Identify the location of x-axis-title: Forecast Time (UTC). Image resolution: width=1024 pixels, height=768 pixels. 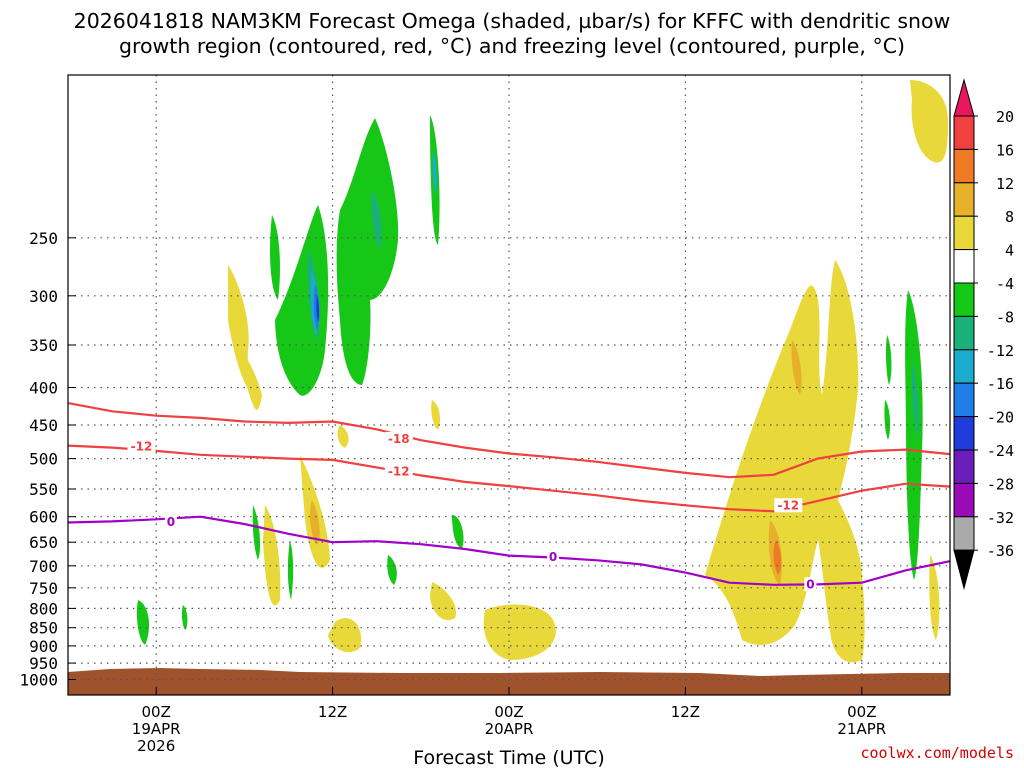
(508, 757).